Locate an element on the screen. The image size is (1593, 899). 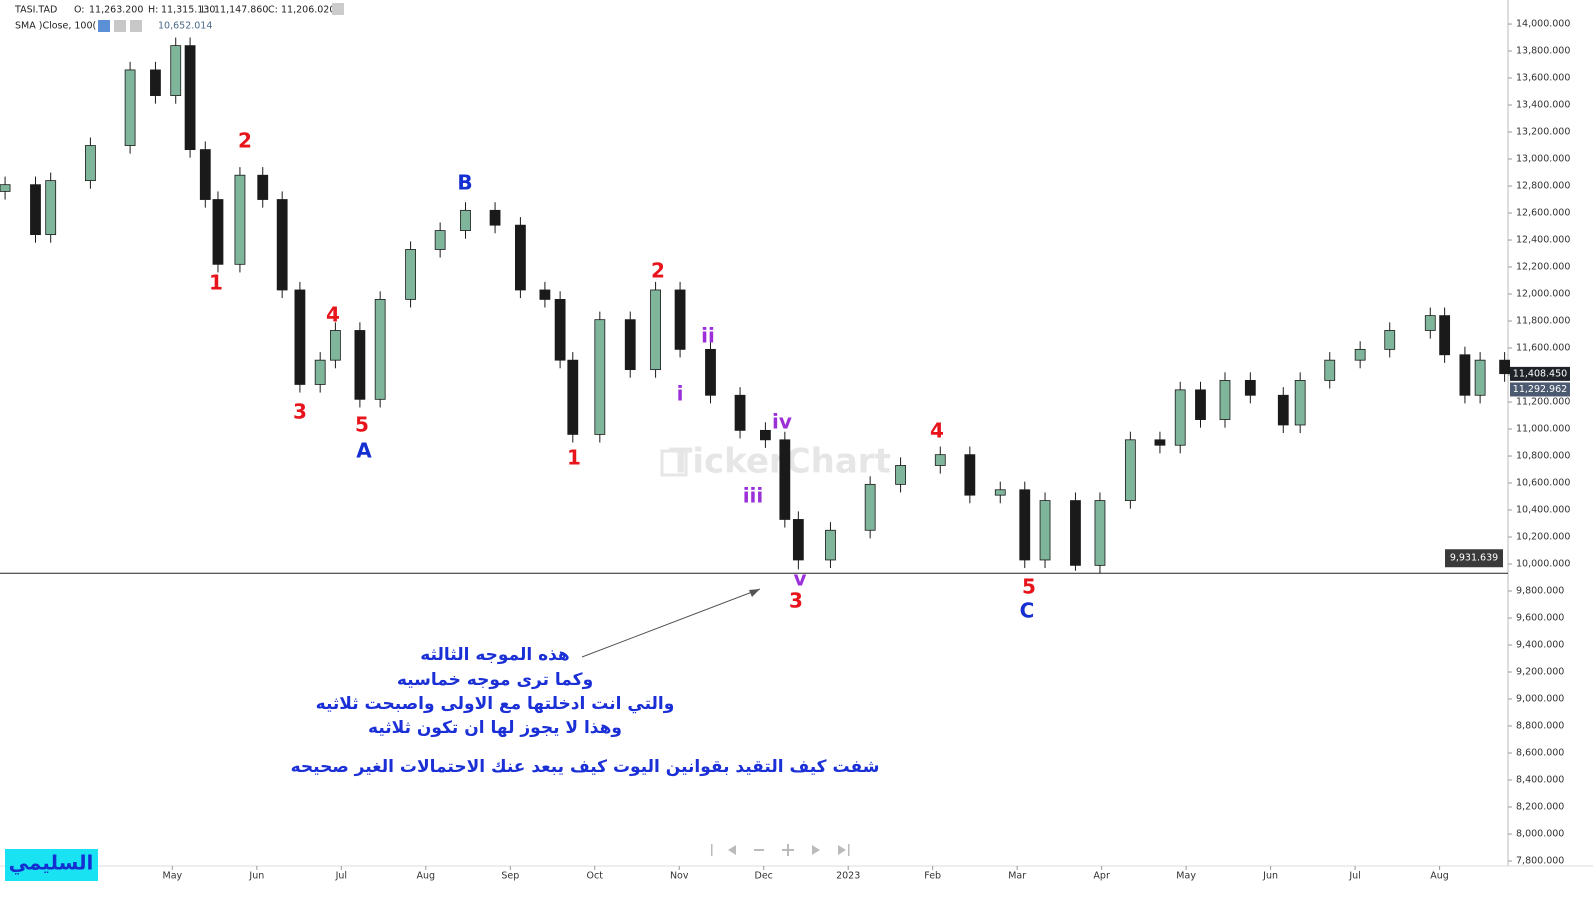
y-tick-label: 9,400.000 is located at coordinates (1540, 645).